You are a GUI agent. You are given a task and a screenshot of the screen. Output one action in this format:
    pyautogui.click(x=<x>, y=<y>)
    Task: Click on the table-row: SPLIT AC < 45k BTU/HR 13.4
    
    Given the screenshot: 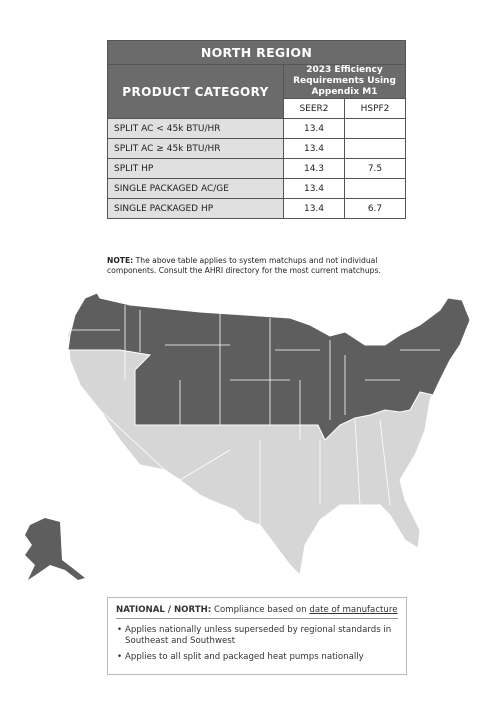 What is the action you would take?
    pyautogui.click(x=256, y=128)
    